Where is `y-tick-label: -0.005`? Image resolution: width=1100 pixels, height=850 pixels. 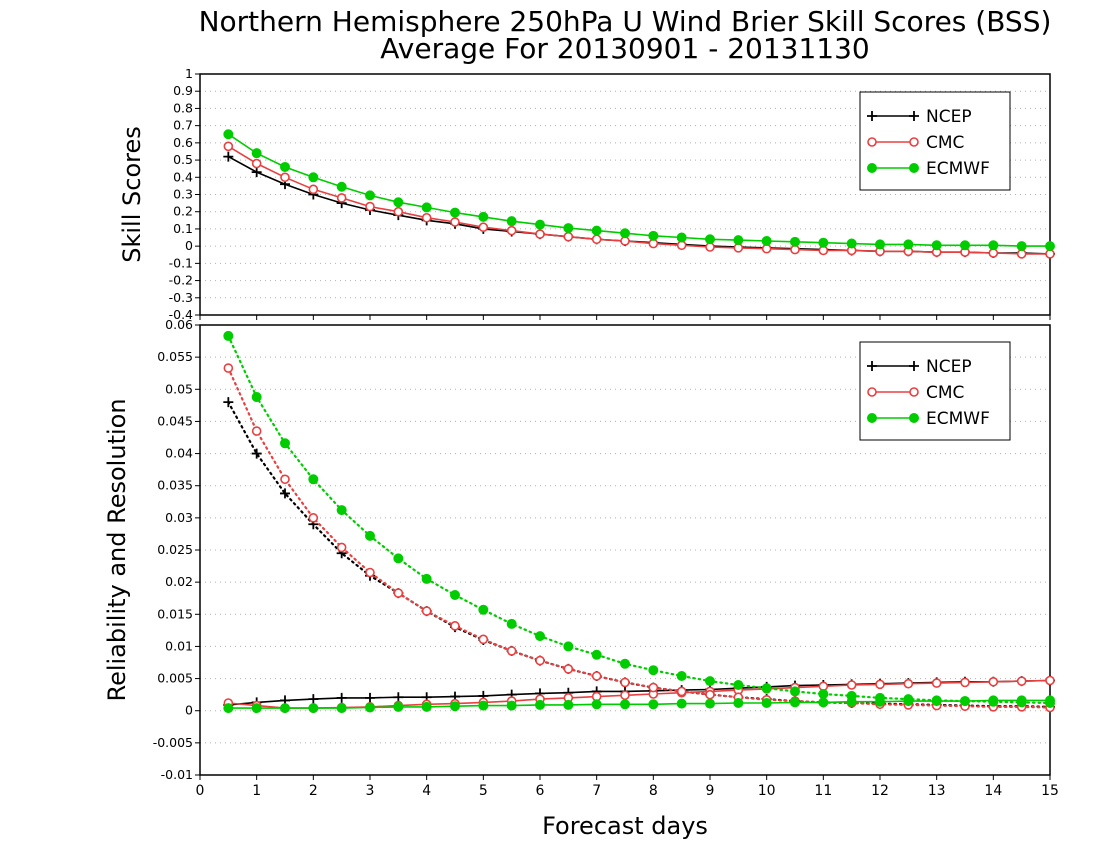 y-tick-label: -0.005 is located at coordinates (173, 742).